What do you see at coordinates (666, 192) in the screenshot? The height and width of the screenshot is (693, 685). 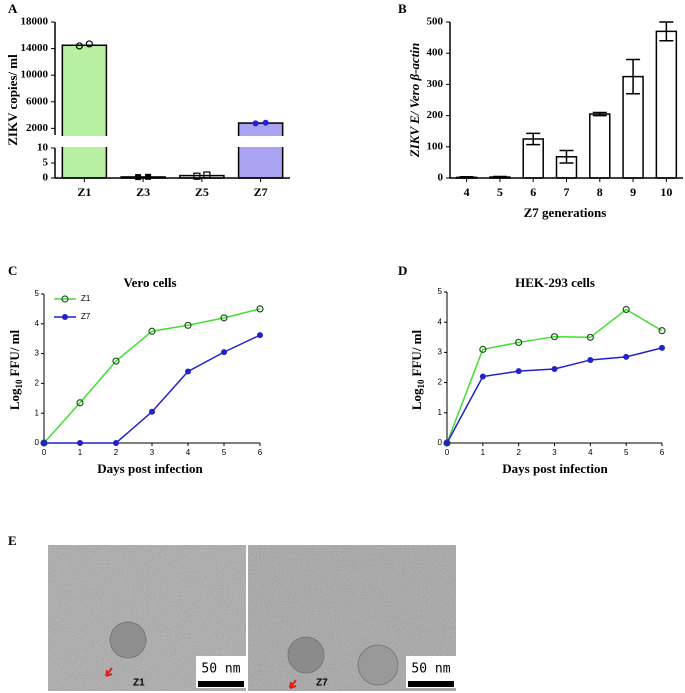 I see `x-tick-label: 10` at bounding box center [666, 192].